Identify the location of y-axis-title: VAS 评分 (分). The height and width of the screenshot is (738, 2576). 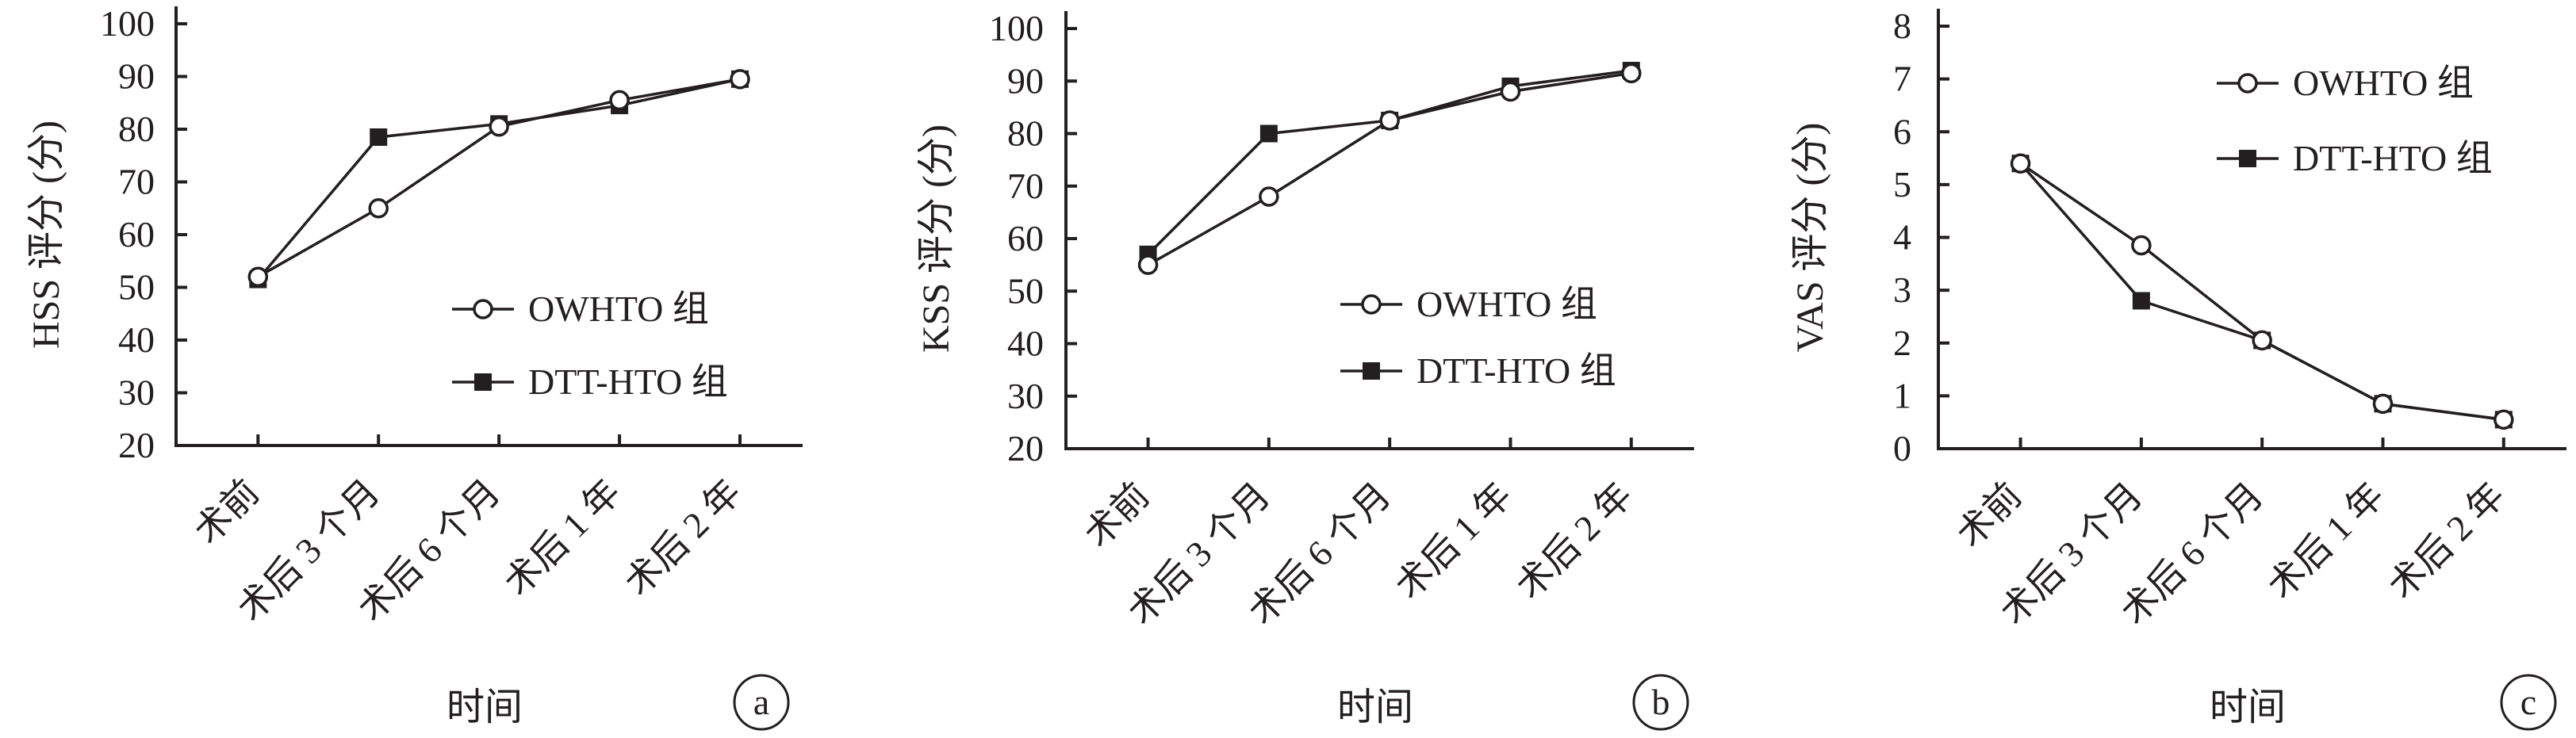
(1810, 238).